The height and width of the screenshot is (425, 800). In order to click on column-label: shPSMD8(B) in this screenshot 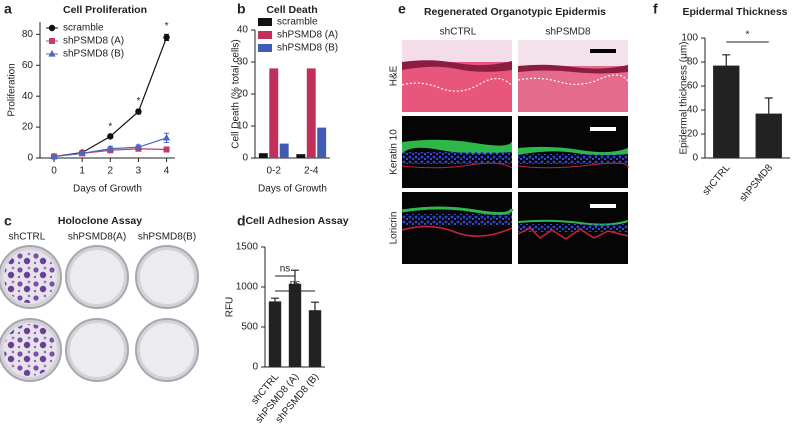, I will do `click(167, 237)`.